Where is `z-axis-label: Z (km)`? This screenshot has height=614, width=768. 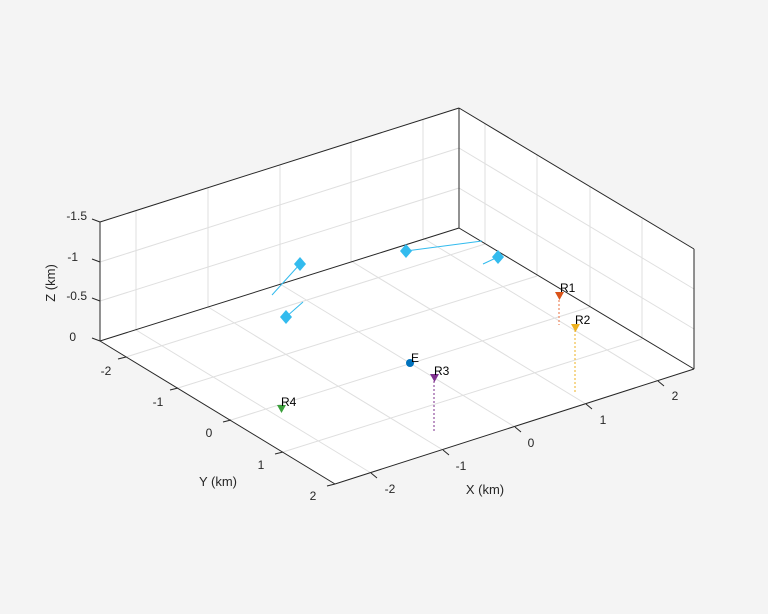 z-axis-label: Z (km) is located at coordinates (50, 283).